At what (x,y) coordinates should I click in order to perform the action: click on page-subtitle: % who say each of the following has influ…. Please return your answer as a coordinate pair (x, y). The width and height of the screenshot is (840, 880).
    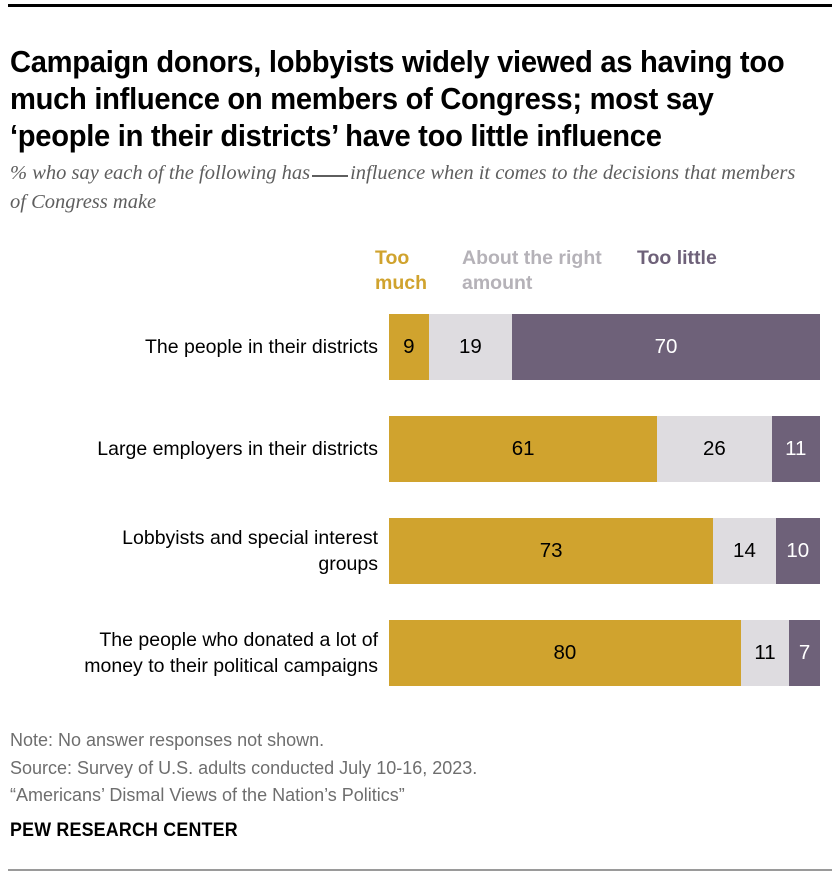
    Looking at the image, I should click on (405, 188).